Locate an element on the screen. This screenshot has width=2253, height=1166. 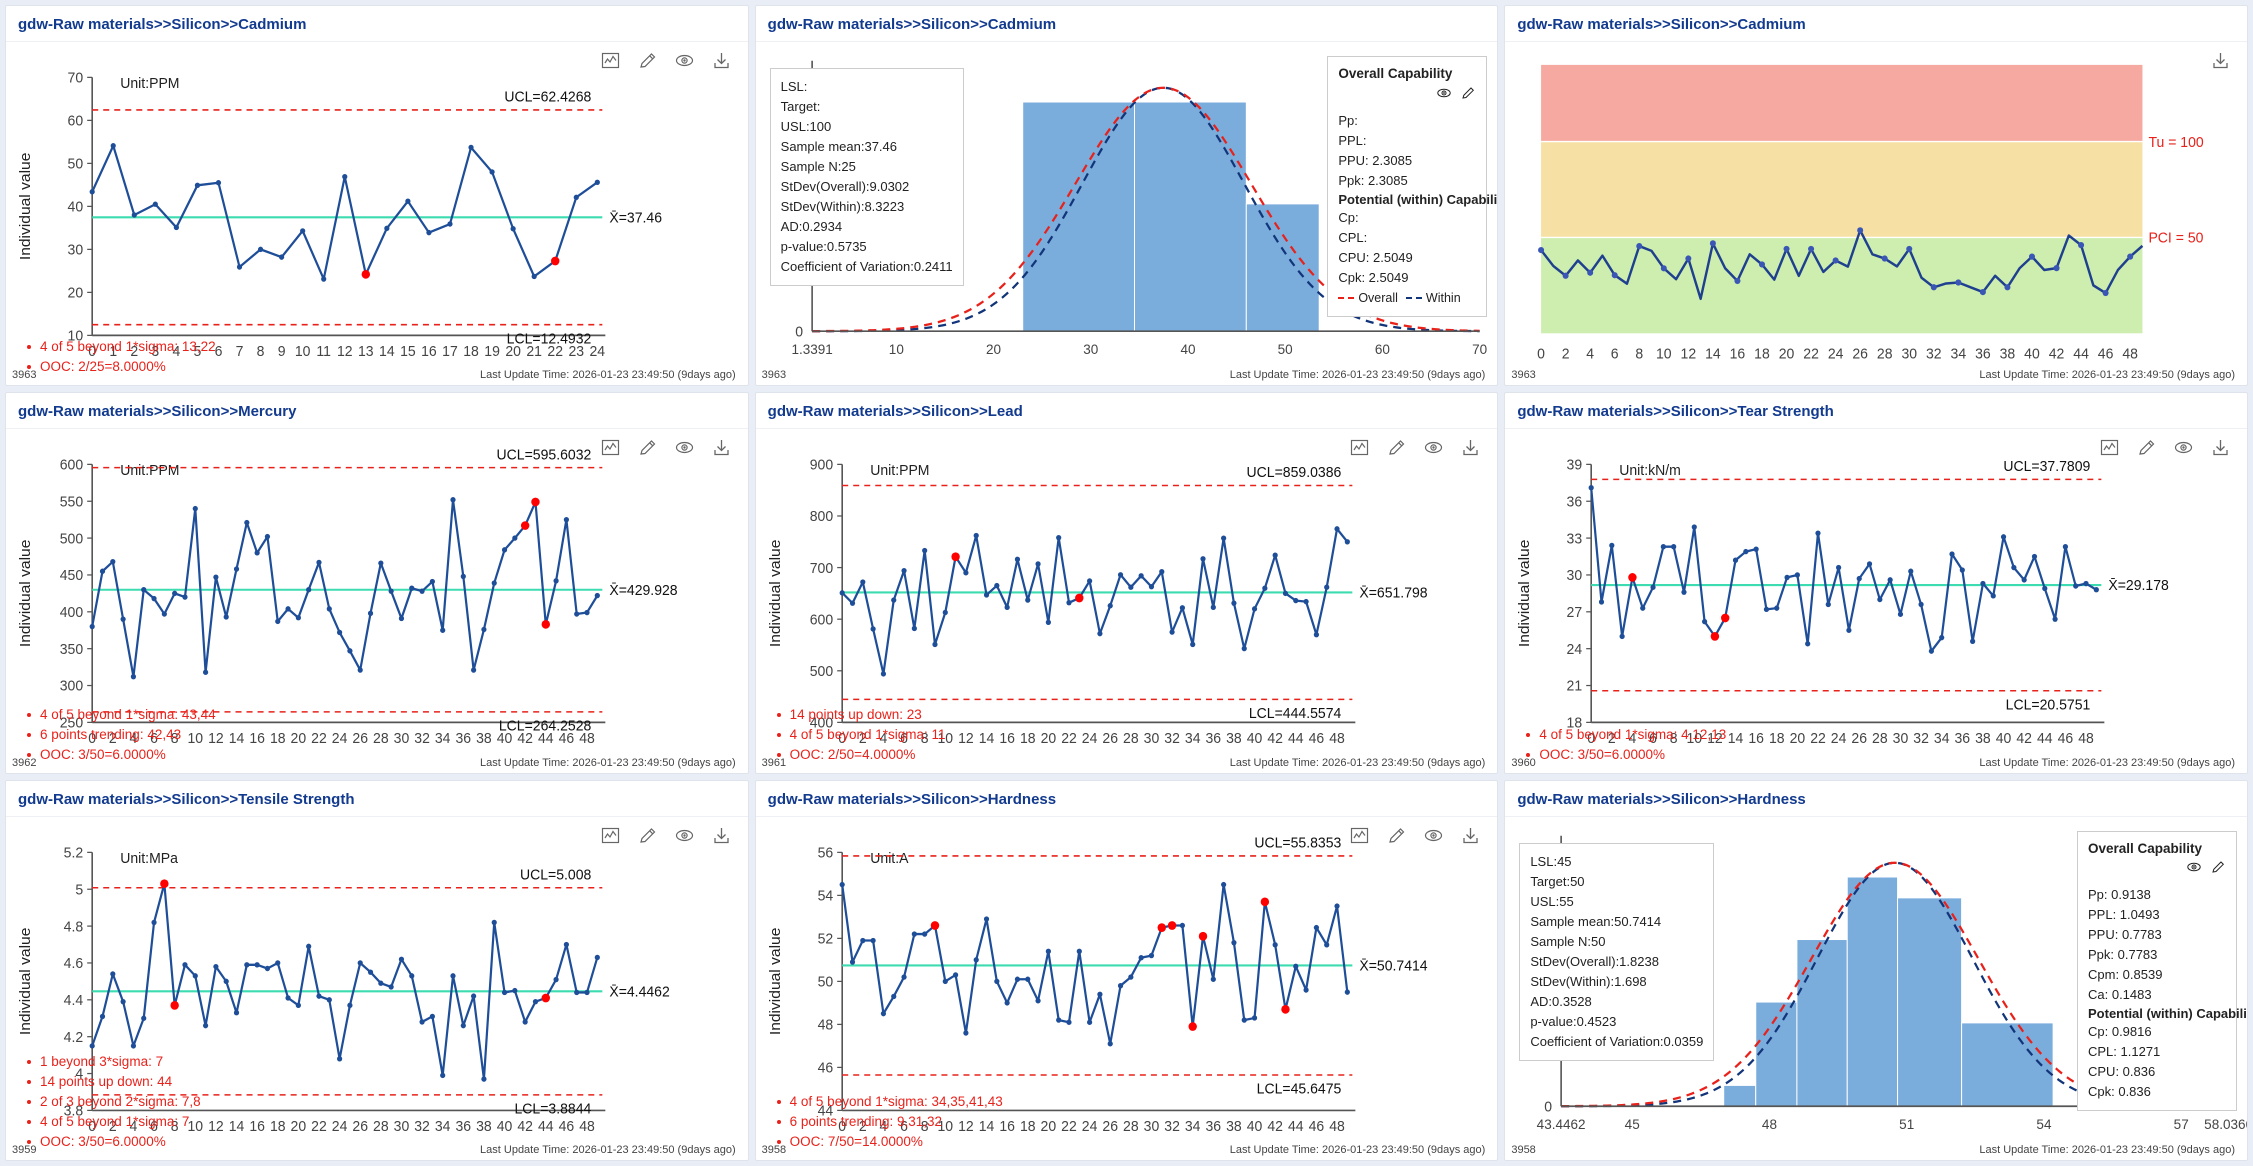
histogram-bar is located at coordinates (1873, 991).